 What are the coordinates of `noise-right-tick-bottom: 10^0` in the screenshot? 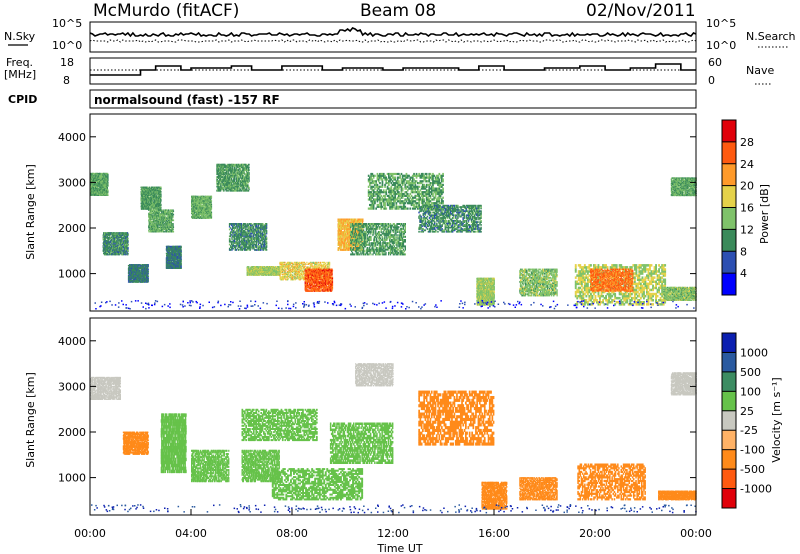 It's located at (721, 45).